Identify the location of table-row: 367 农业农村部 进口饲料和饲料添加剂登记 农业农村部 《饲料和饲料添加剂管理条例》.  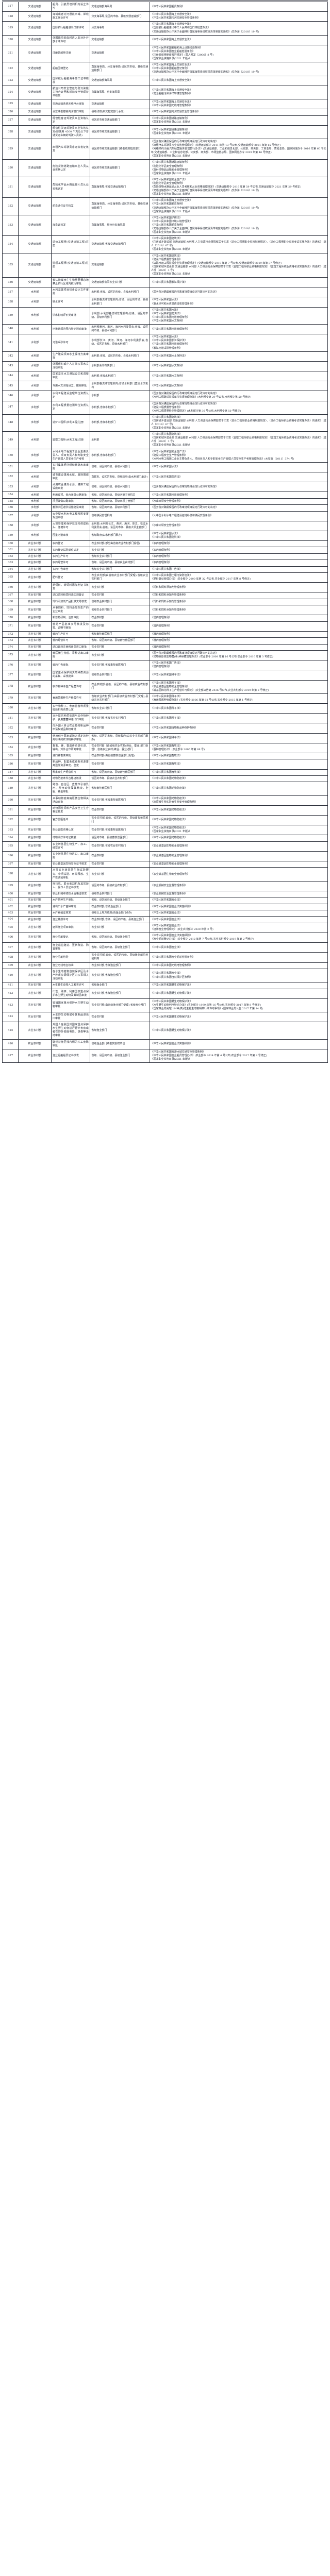
(165, 595).